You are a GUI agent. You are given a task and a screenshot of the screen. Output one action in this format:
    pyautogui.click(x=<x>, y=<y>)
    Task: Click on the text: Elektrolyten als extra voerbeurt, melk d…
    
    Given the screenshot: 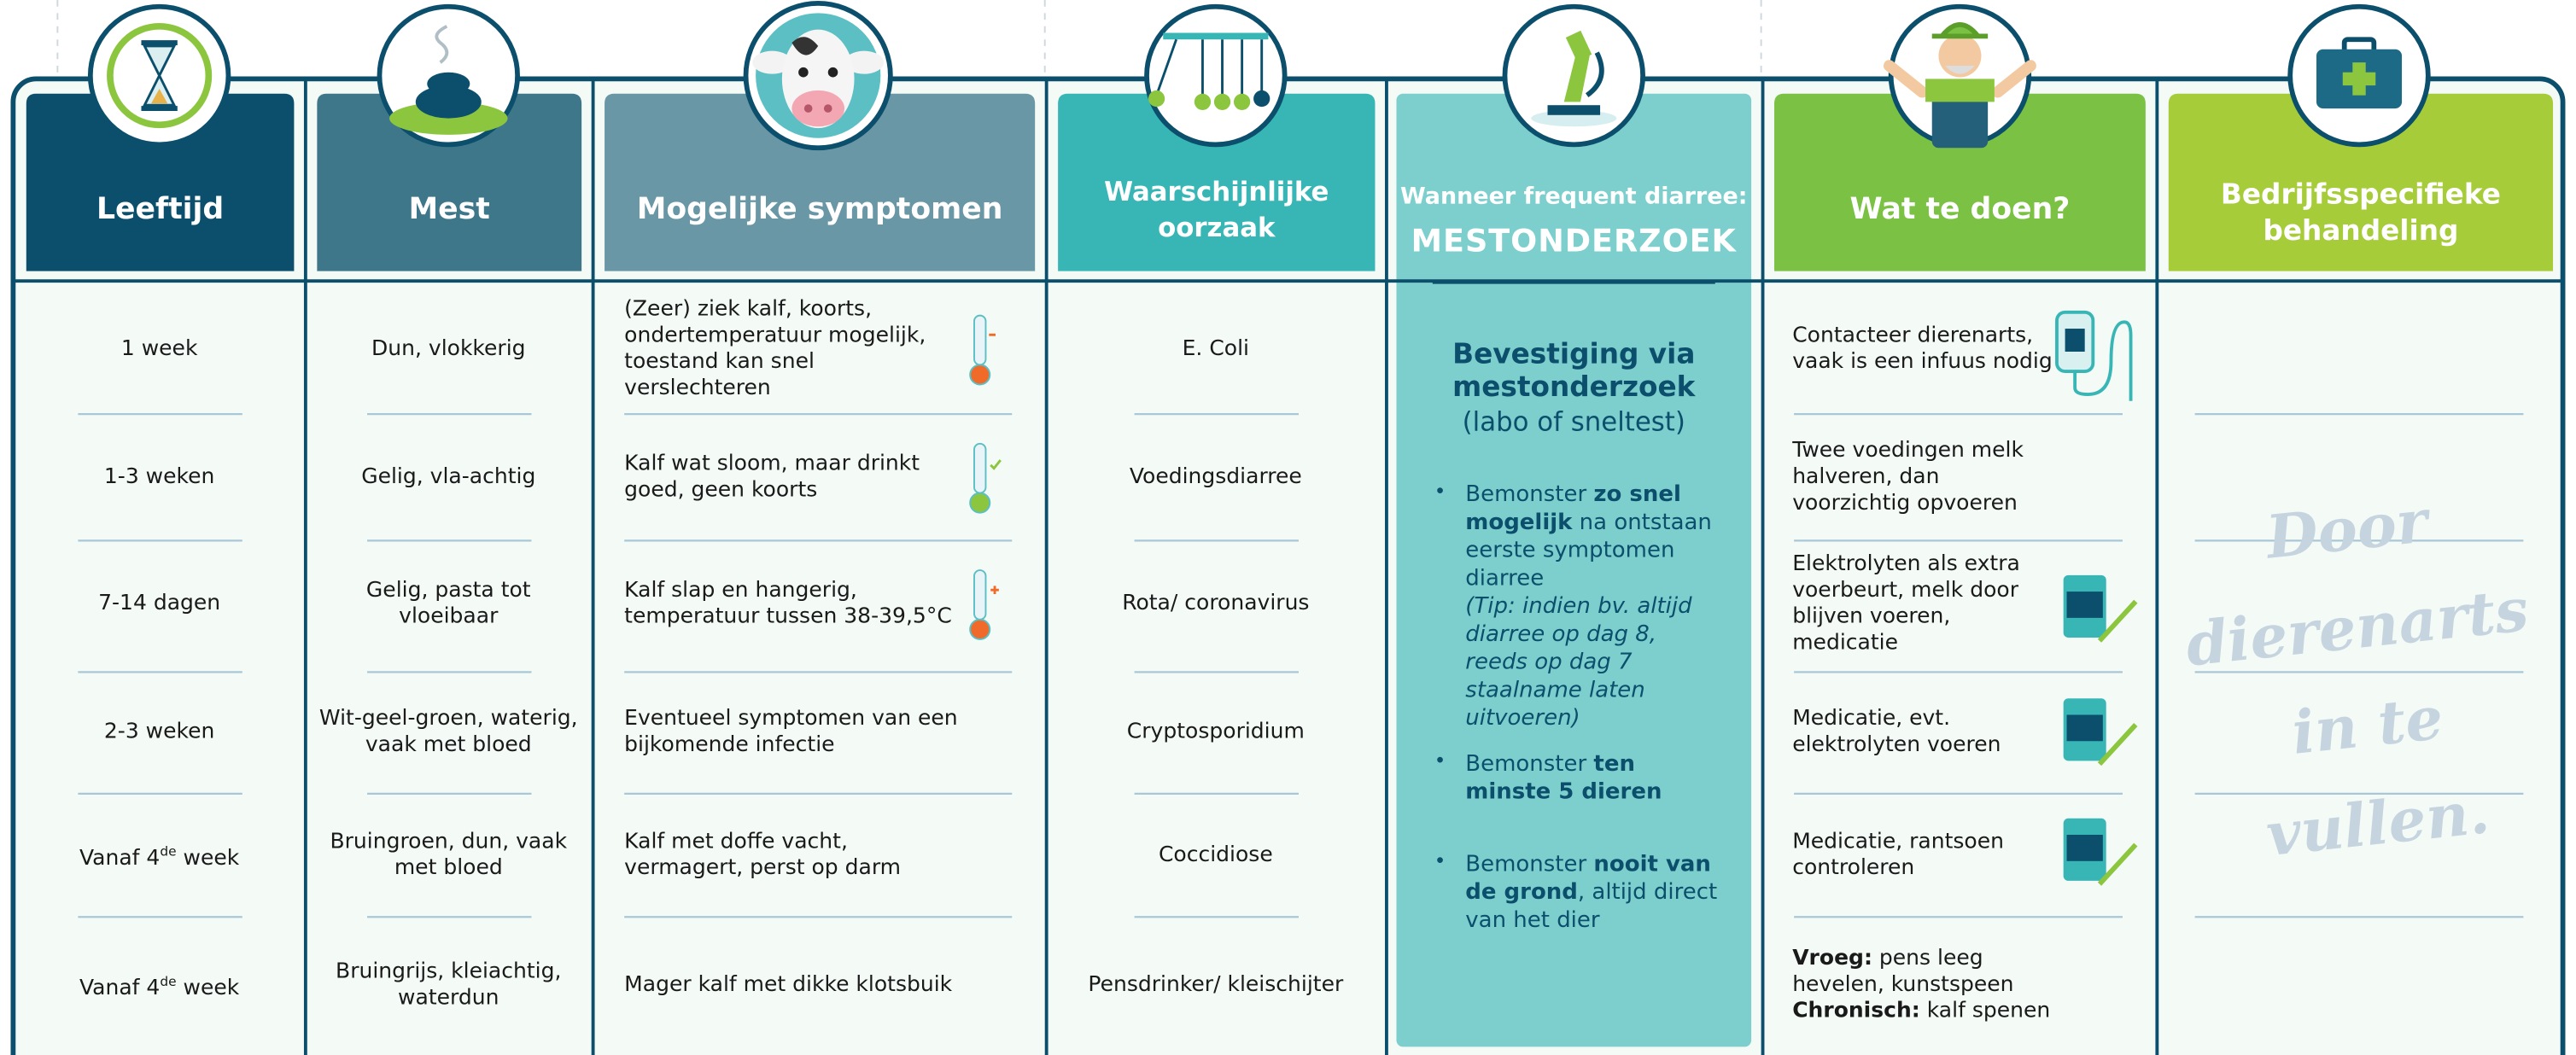 What is the action you would take?
    pyautogui.click(x=1906, y=604)
    